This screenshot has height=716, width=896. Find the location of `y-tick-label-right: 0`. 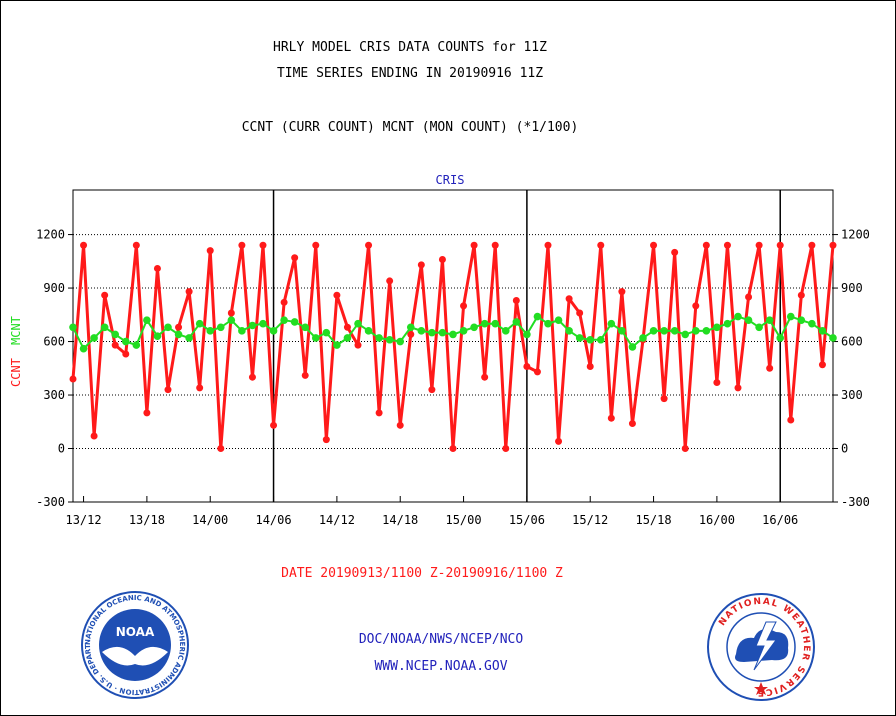

y-tick-label-right: 0 is located at coordinates (844, 449).